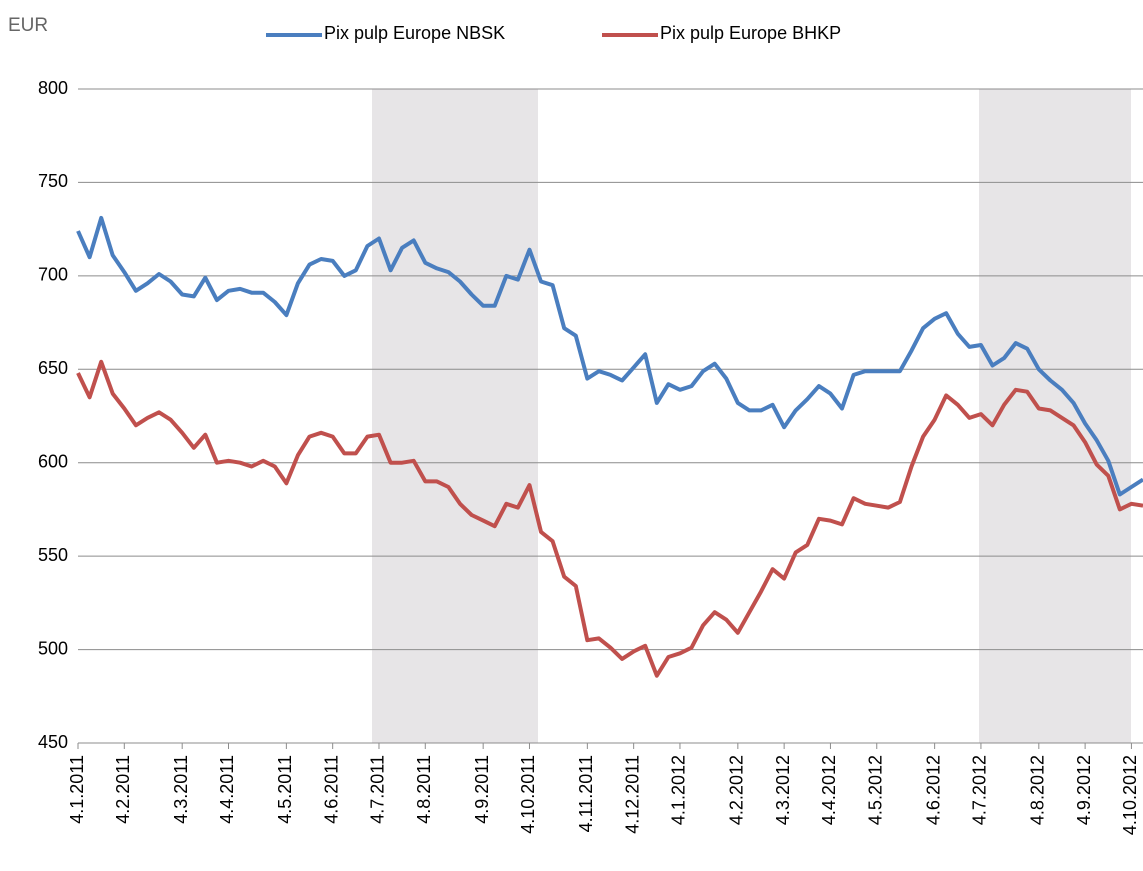  Describe the element at coordinates (123, 789) in the screenshot. I see `x-tick-label: 4.2.2011` at that location.